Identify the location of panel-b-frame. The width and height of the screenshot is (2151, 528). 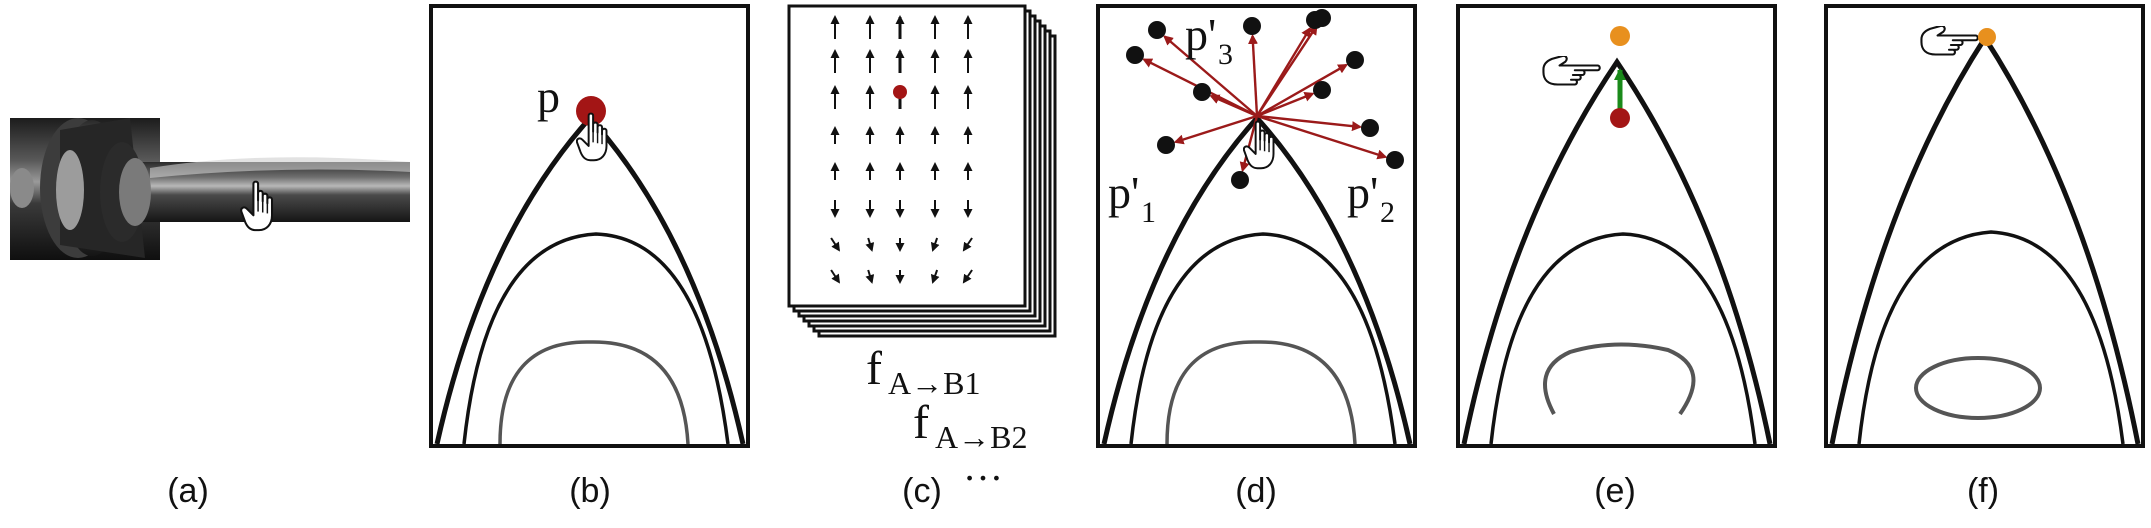
(589, 226).